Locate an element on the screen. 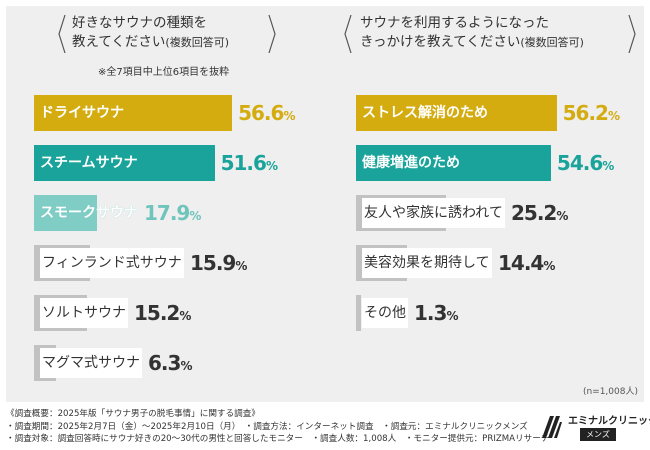 Image resolution: width=650 pixels, height=450 pixels. bar-value-label: 14.4% is located at coordinates (526, 263).